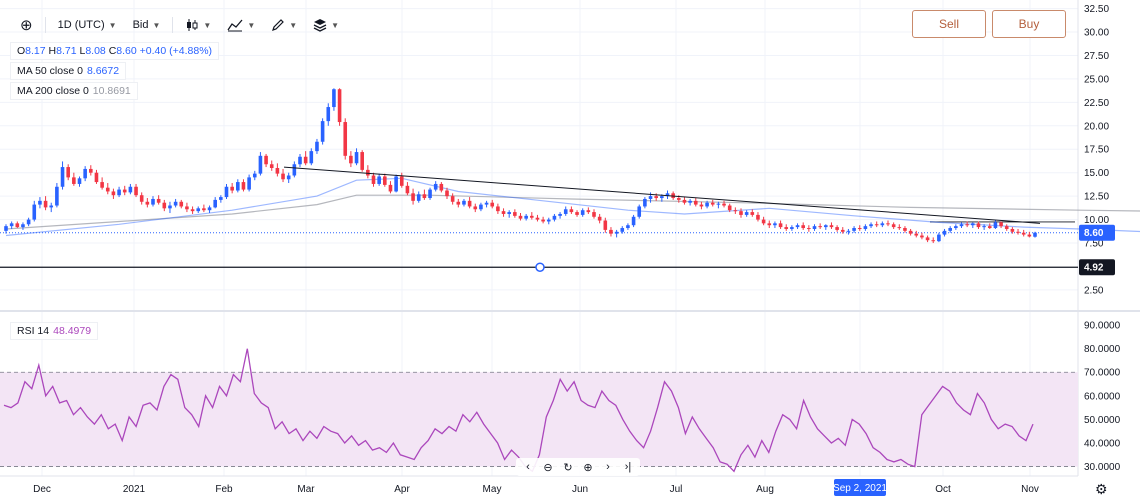  What do you see at coordinates (1096, 220) in the screenshot?
I see `price-tick-label: 10.00` at bounding box center [1096, 220].